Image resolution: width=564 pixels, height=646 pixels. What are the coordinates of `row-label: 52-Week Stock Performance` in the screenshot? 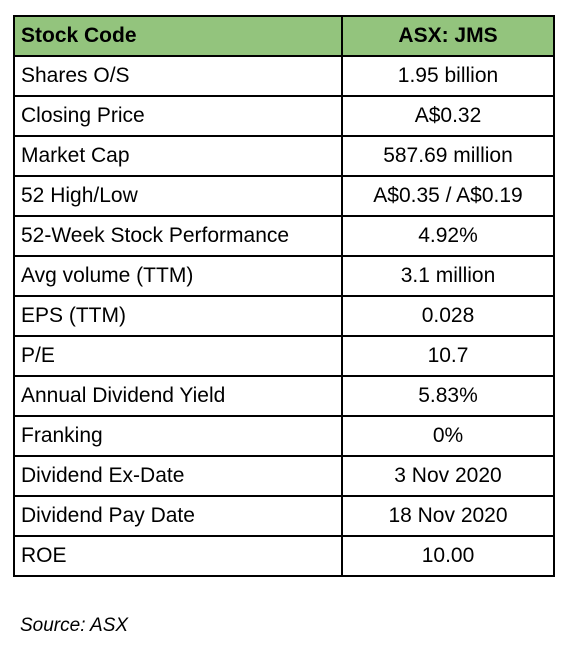 It's located at (178, 236).